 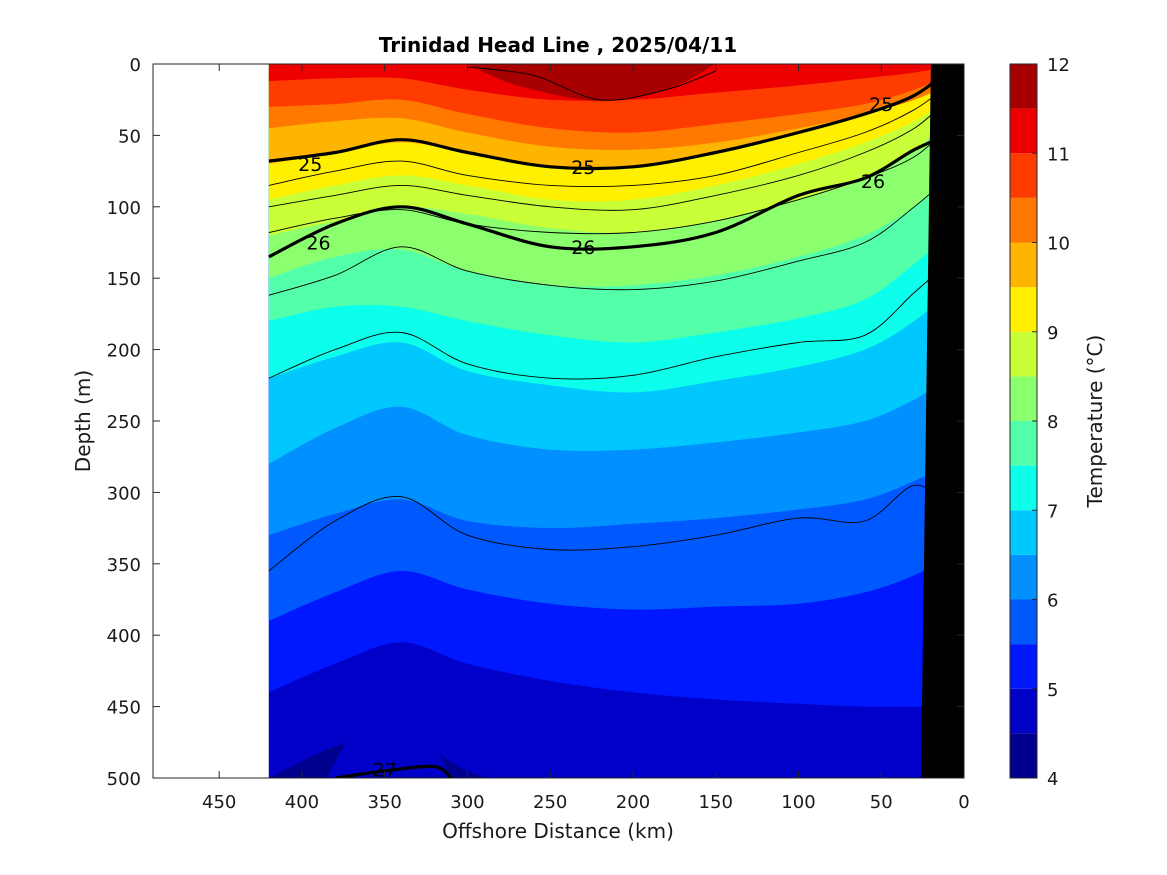 I want to click on seafloor-bathymetry, so click(x=942, y=421).